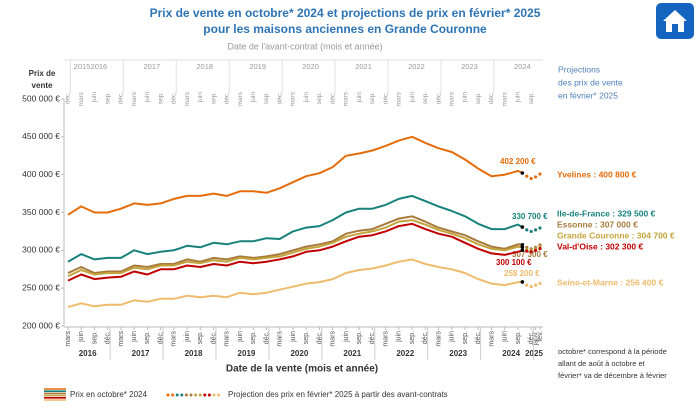  What do you see at coordinates (469, 66) in the screenshot?
I see `top-year-label: 2023` at bounding box center [469, 66].